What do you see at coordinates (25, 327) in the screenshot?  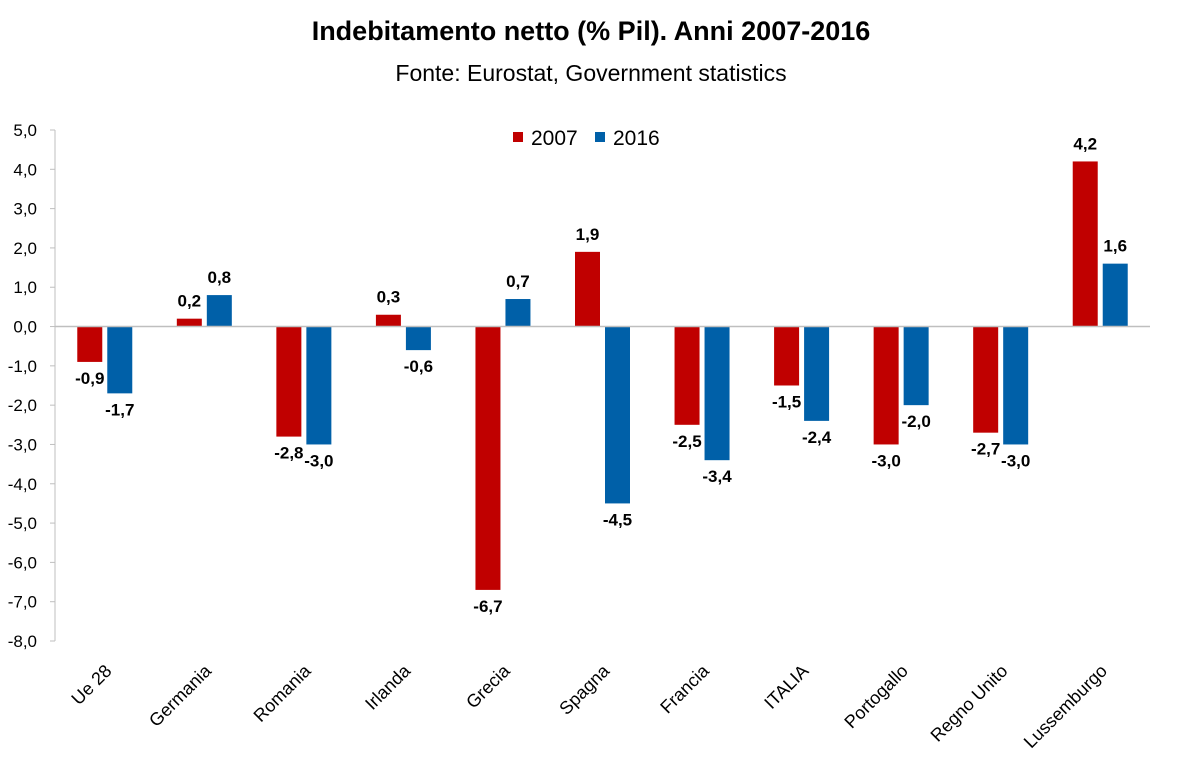 I see `y-tick-label: 0,0` at bounding box center [25, 327].